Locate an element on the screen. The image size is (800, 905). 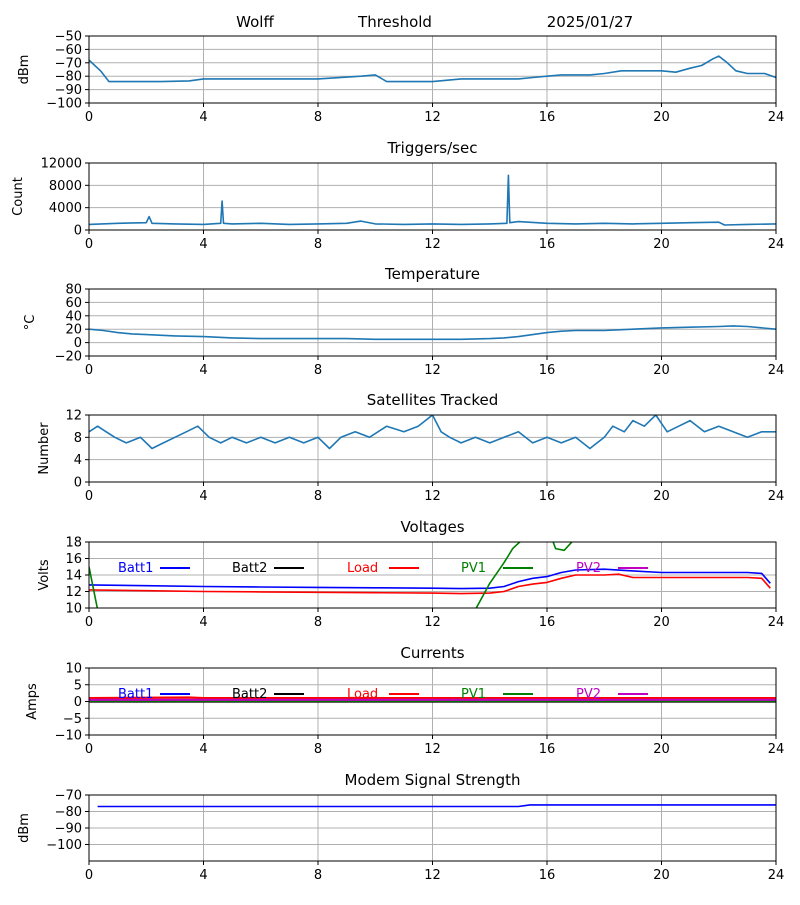
y-axis-label: Number is located at coordinates (44, 448).